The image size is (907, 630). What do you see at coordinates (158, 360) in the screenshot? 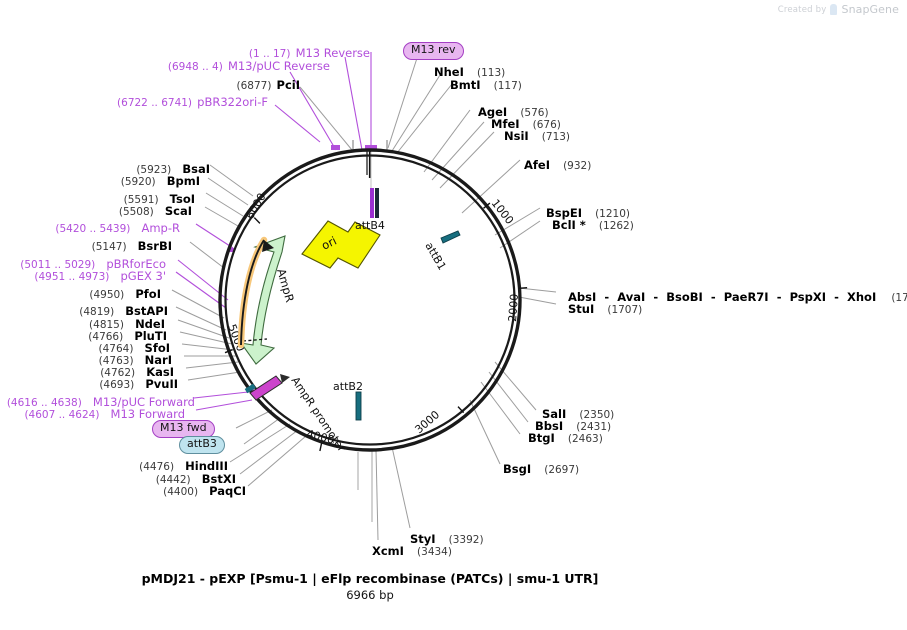
I see `enzyme-nari-label: NarI` at bounding box center [158, 360].